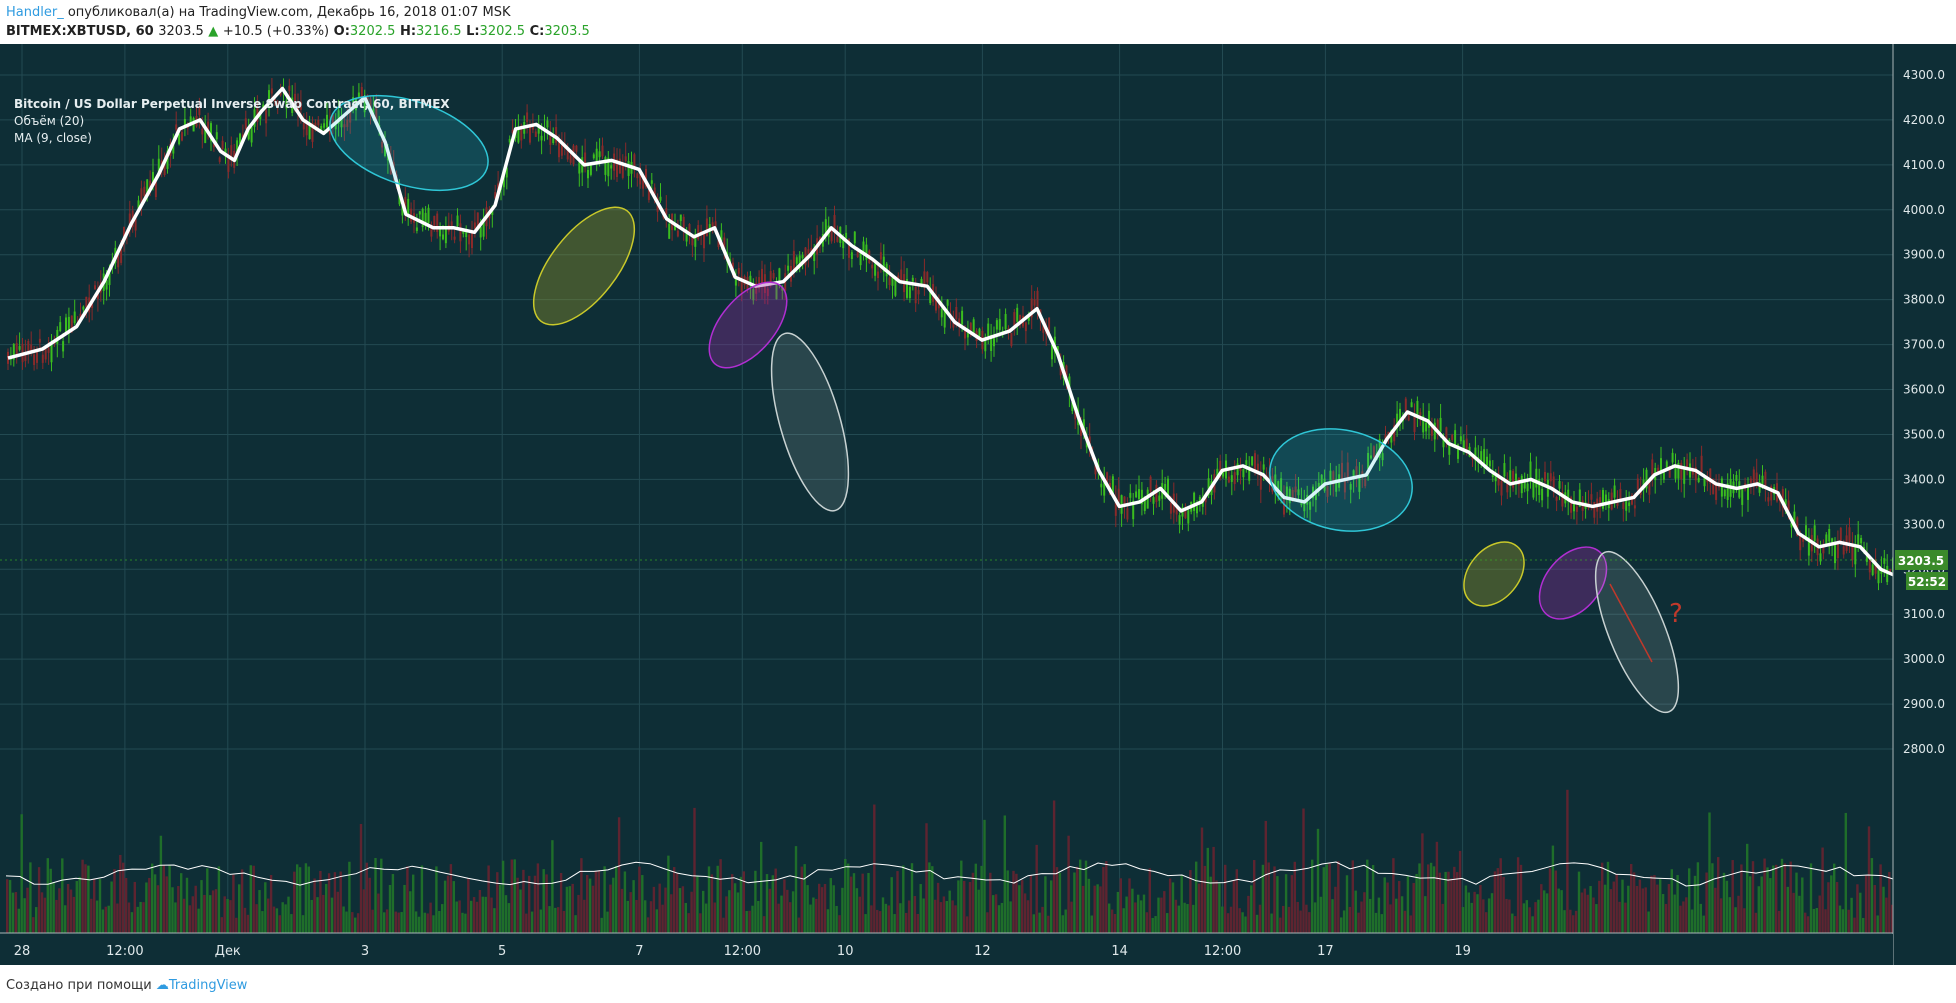 The image size is (1956, 1003). Describe the element at coordinates (1924, 749) in the screenshot. I see `price-tick-label: 2800.0` at that location.